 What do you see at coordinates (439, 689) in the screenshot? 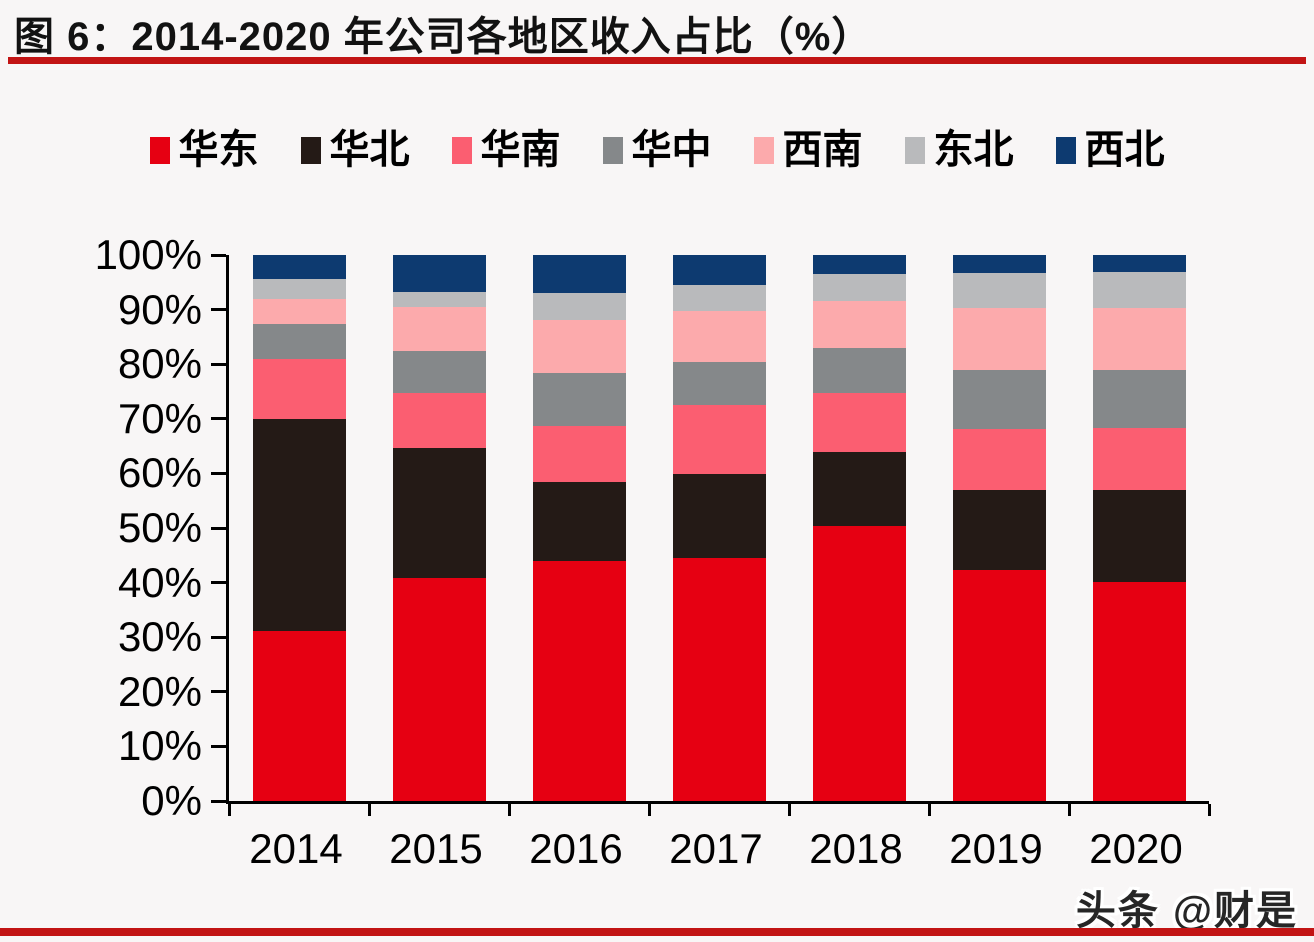
I see `segment-华东-2015` at bounding box center [439, 689].